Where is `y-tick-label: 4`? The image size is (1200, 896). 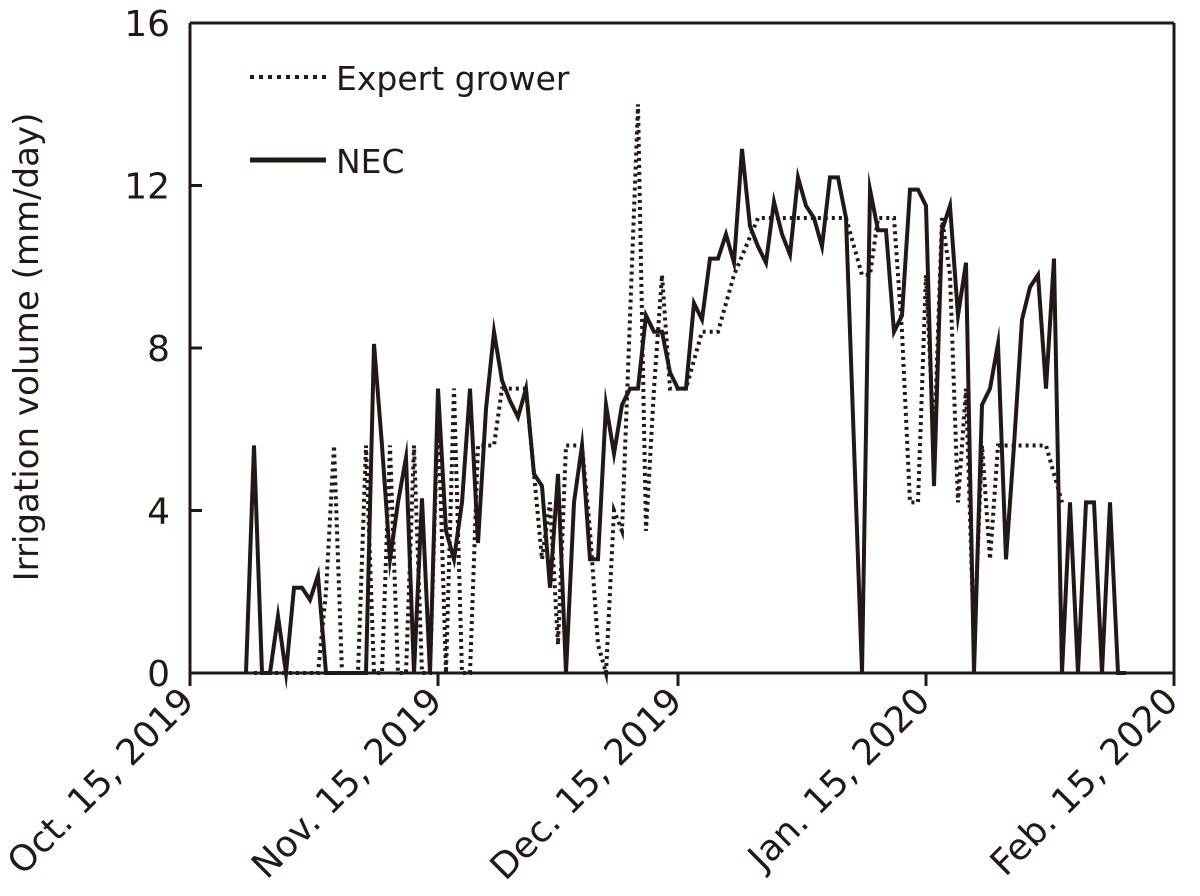 y-tick-label: 4 is located at coordinates (158, 512).